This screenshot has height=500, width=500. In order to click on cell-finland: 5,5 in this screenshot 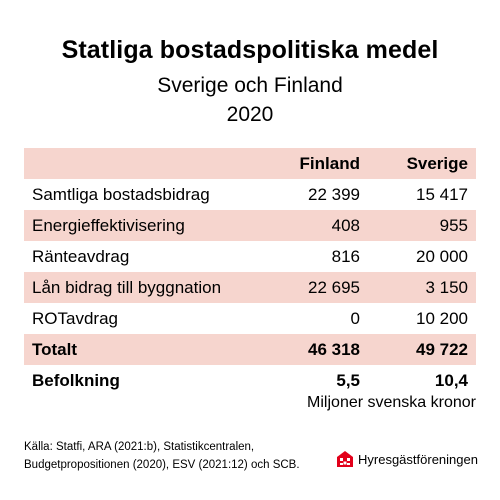, I will do `click(348, 380)`.